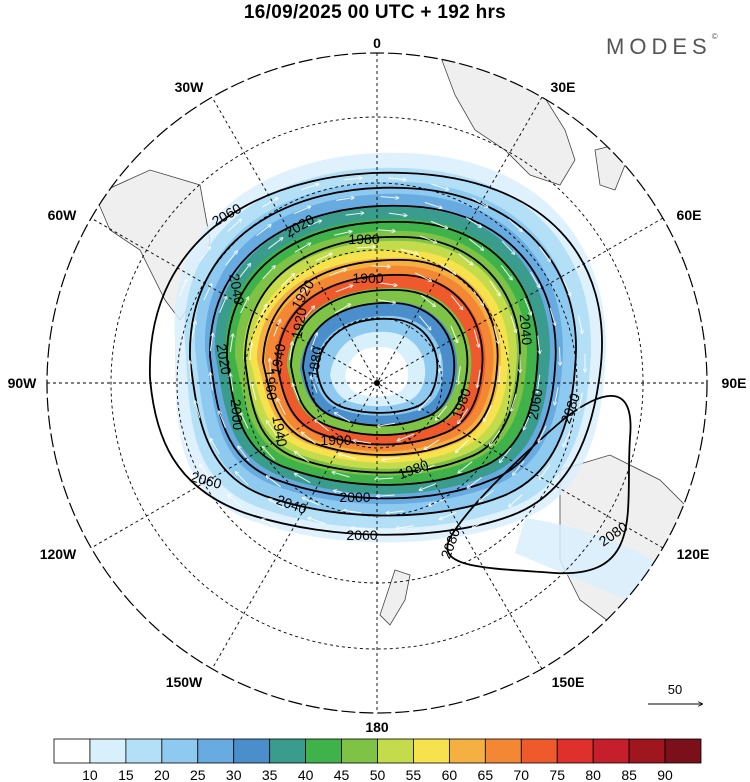 The height and width of the screenshot is (782, 750). Describe the element at coordinates (58, 554) in the screenshot. I see `lon-label-120w: 120W` at that location.